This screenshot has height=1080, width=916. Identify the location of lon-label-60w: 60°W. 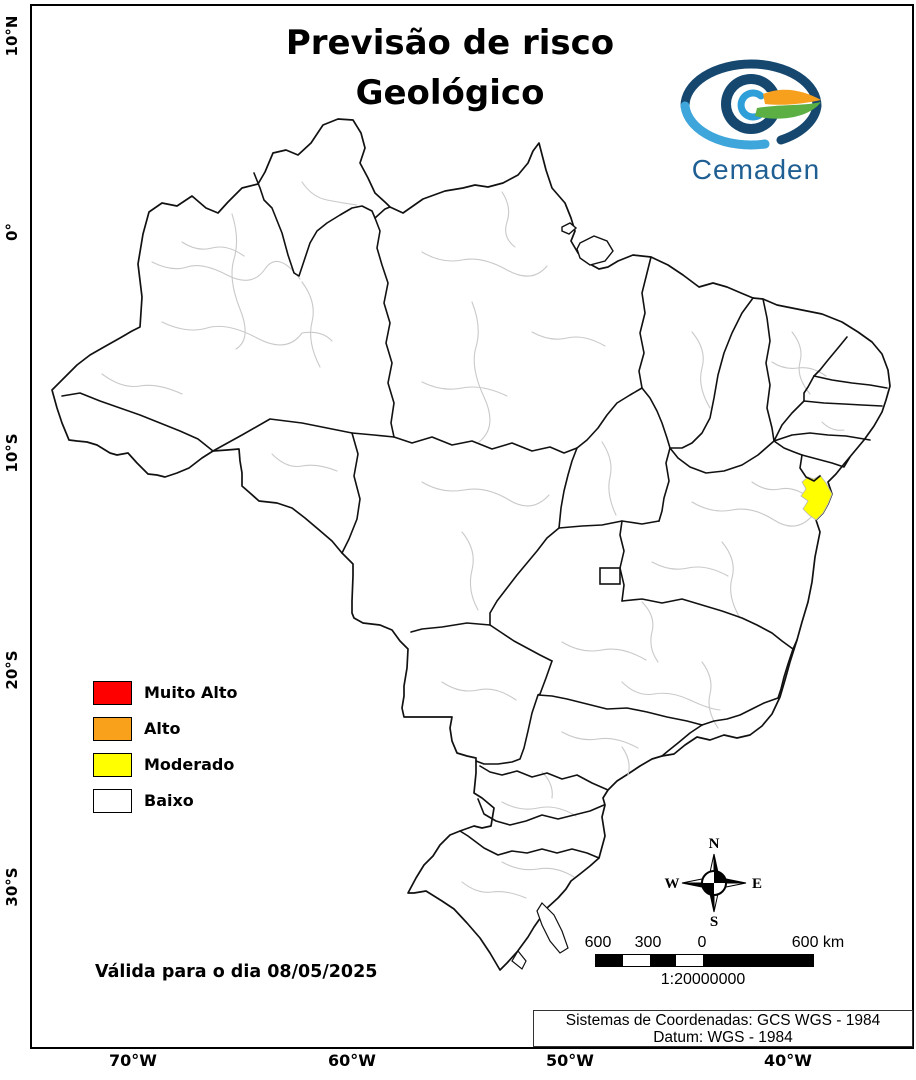
(352, 1060).